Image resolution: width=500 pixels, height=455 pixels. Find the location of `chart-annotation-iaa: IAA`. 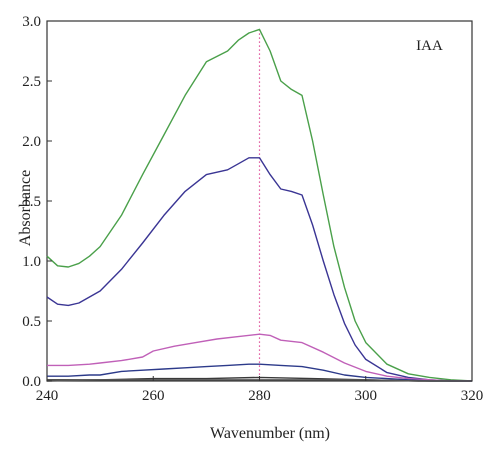

chart-annotation-iaa: IAA is located at coordinates (429, 46).